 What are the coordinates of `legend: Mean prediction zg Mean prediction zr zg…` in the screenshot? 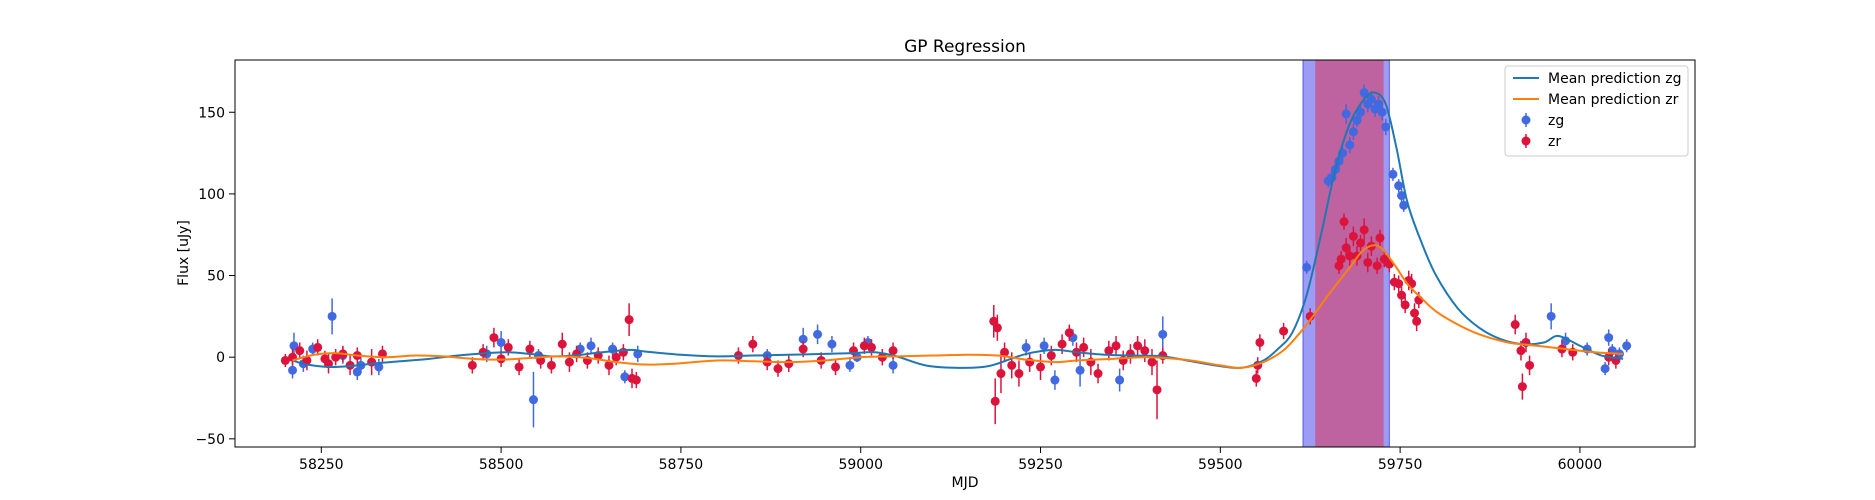 It's located at (1596, 111).